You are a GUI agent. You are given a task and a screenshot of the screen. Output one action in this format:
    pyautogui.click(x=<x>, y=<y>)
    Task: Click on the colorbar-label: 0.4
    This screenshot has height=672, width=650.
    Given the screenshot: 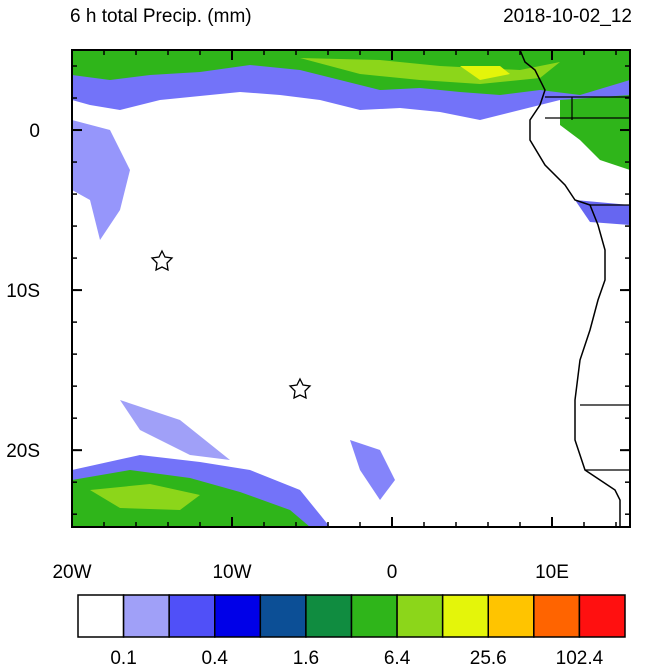 What is the action you would take?
    pyautogui.click(x=215, y=657)
    